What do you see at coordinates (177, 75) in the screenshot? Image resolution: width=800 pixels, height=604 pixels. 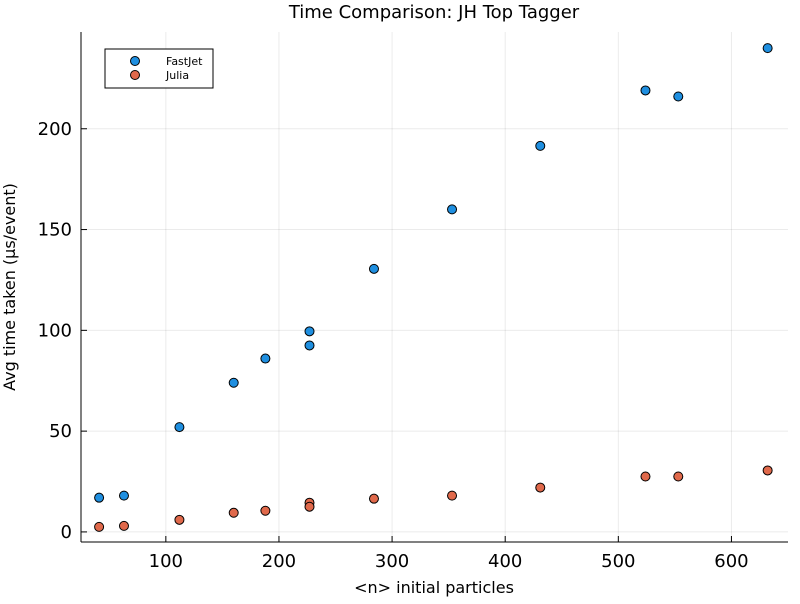 I see `legend-label-julia: Julia` at bounding box center [177, 75].